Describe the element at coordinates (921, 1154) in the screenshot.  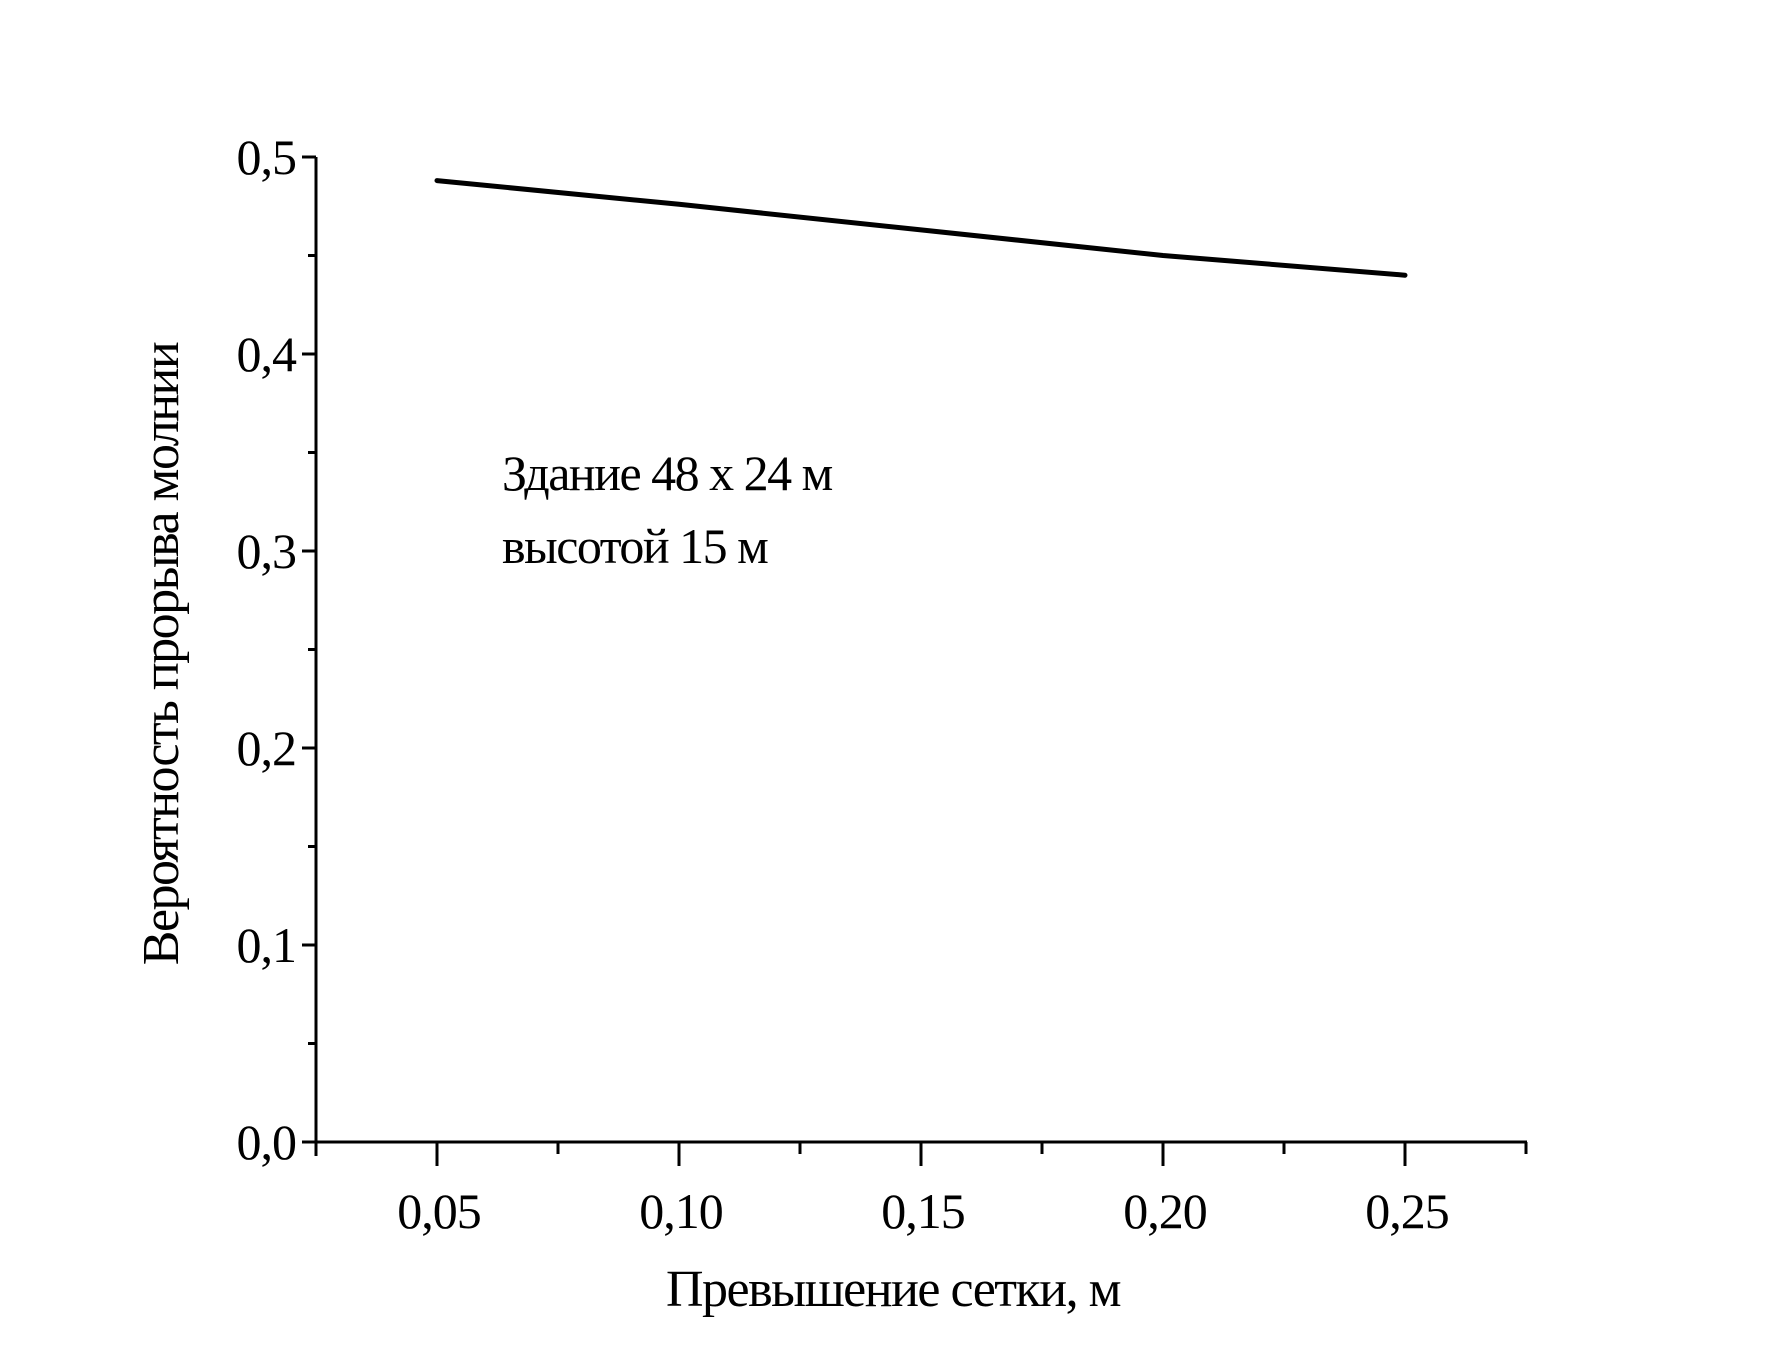
I see `x-ticks` at that location.